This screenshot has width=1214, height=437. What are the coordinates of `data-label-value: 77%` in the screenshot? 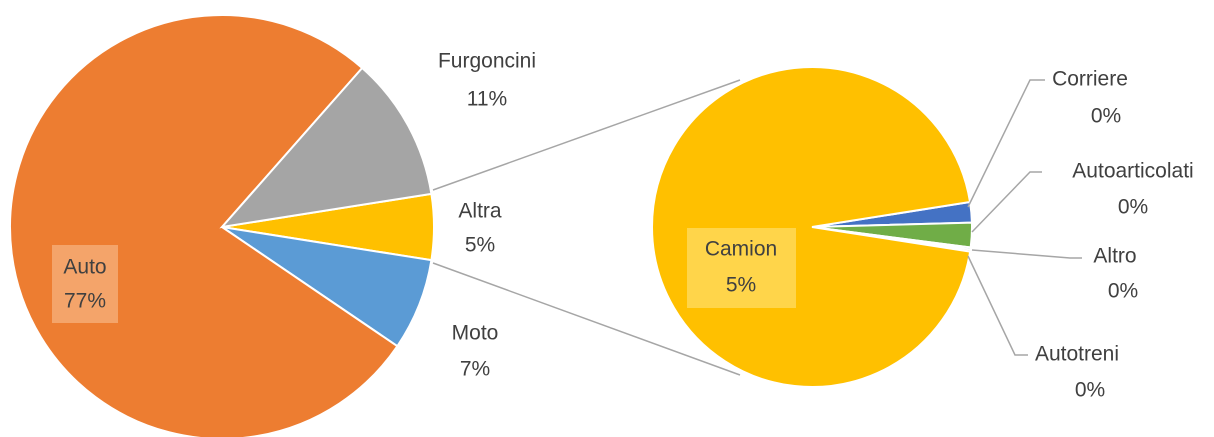 It's located at (85, 301).